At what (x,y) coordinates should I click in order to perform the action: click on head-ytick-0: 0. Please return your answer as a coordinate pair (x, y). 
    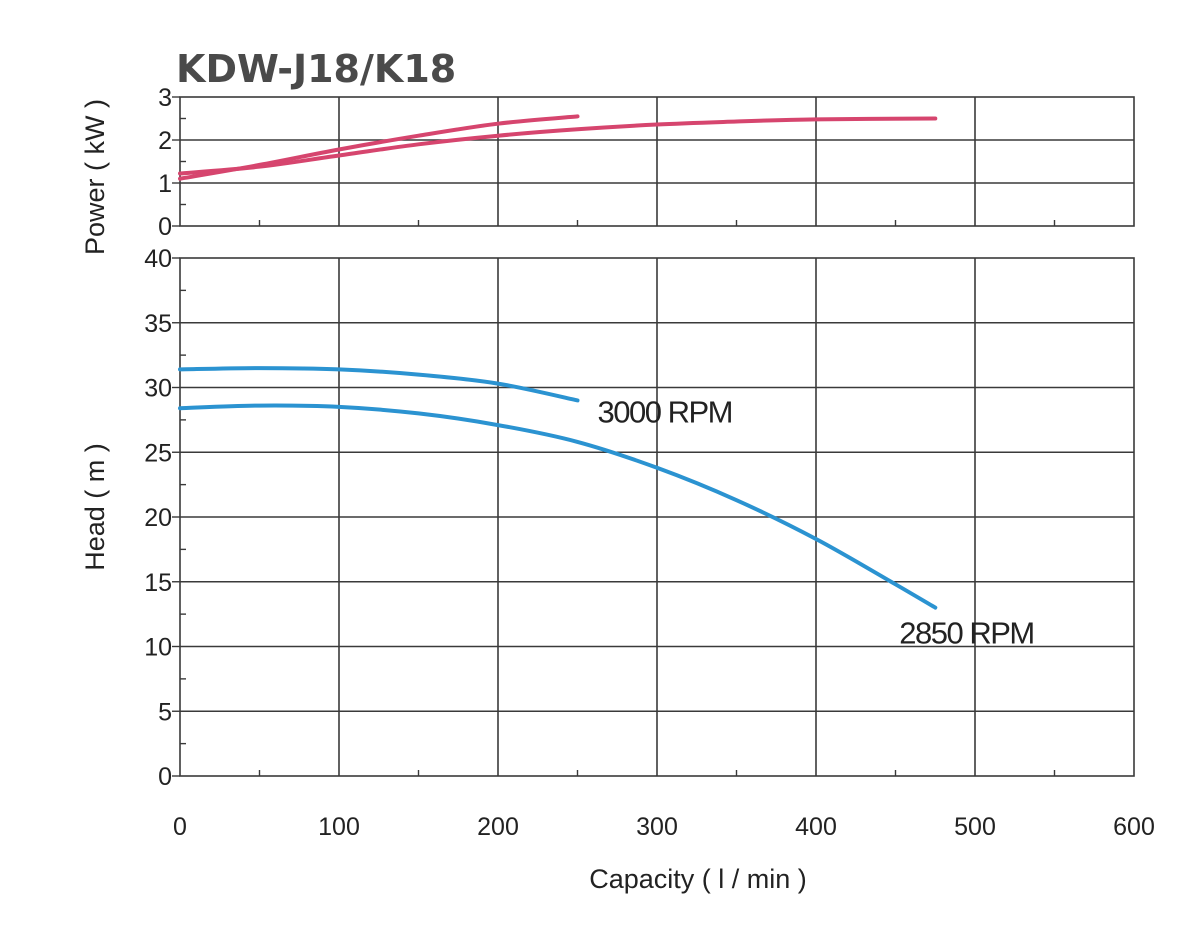
    Looking at the image, I should click on (165, 777).